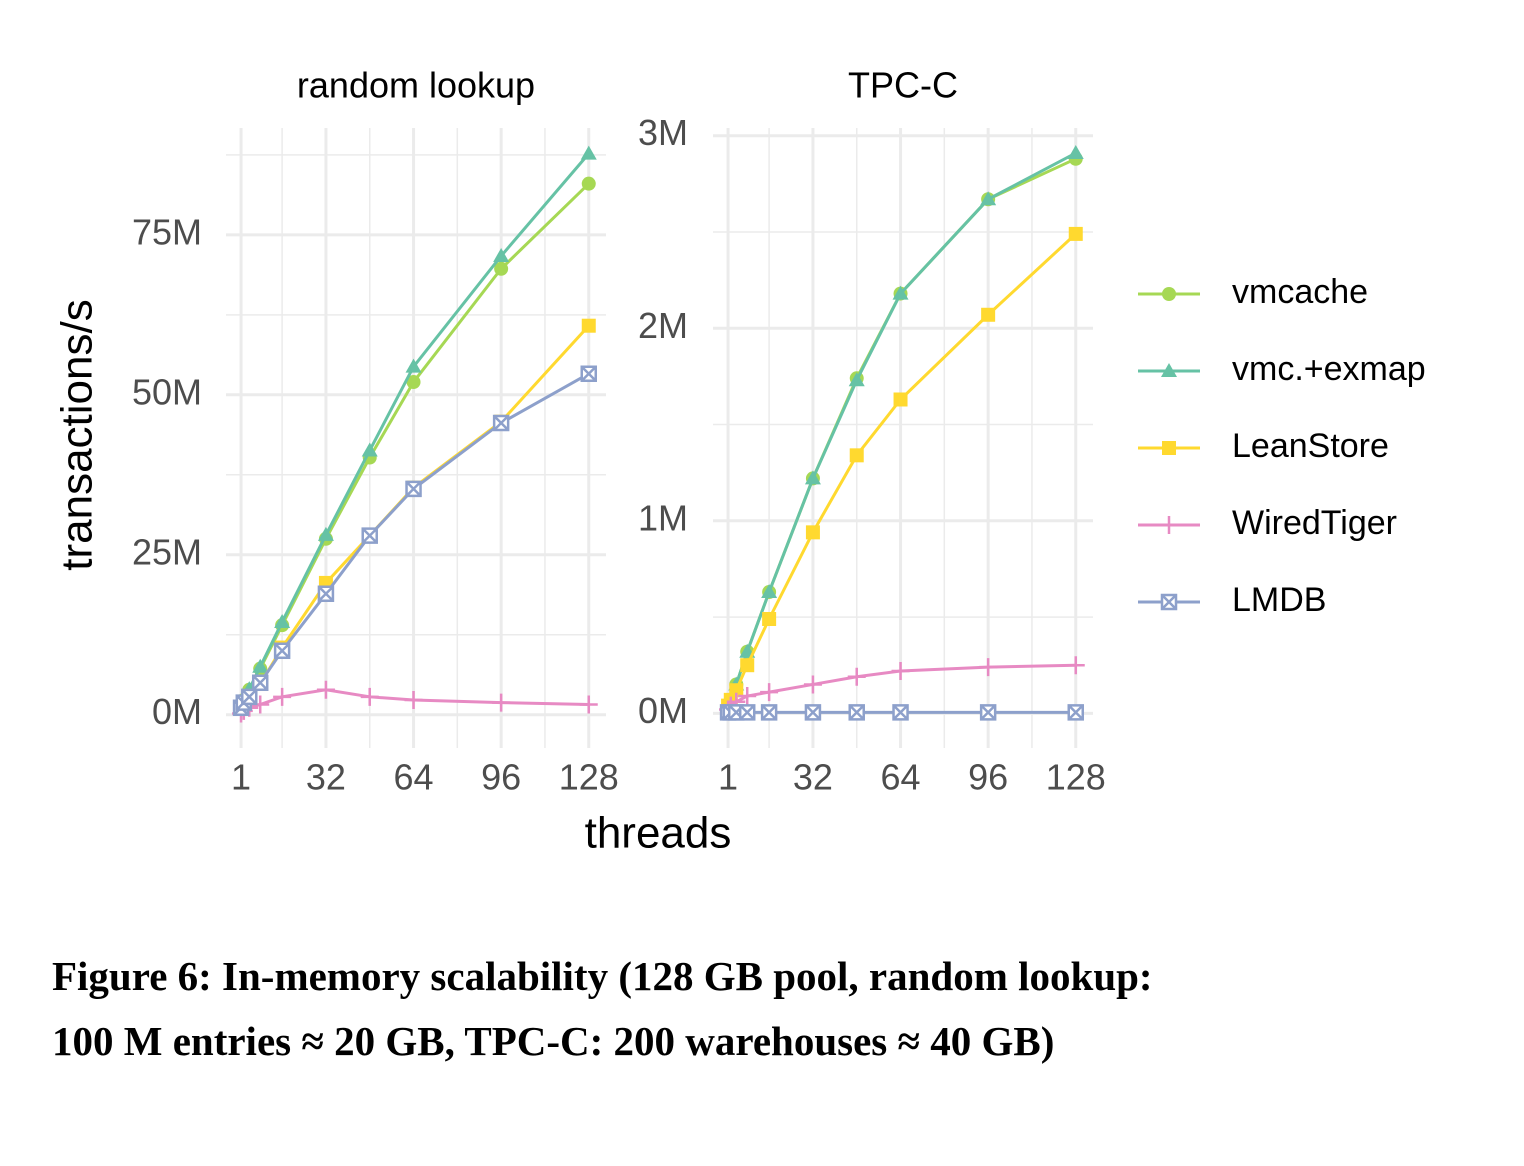 The image size is (1524, 1166). What do you see at coordinates (663, 325) in the screenshot?
I see `y-tick-label: 2M` at bounding box center [663, 325].